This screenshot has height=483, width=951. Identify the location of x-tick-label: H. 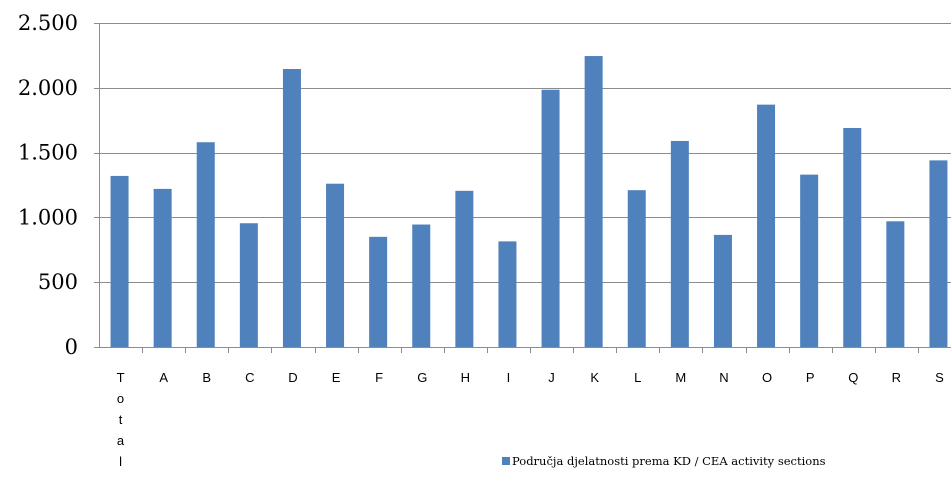
(465, 377).